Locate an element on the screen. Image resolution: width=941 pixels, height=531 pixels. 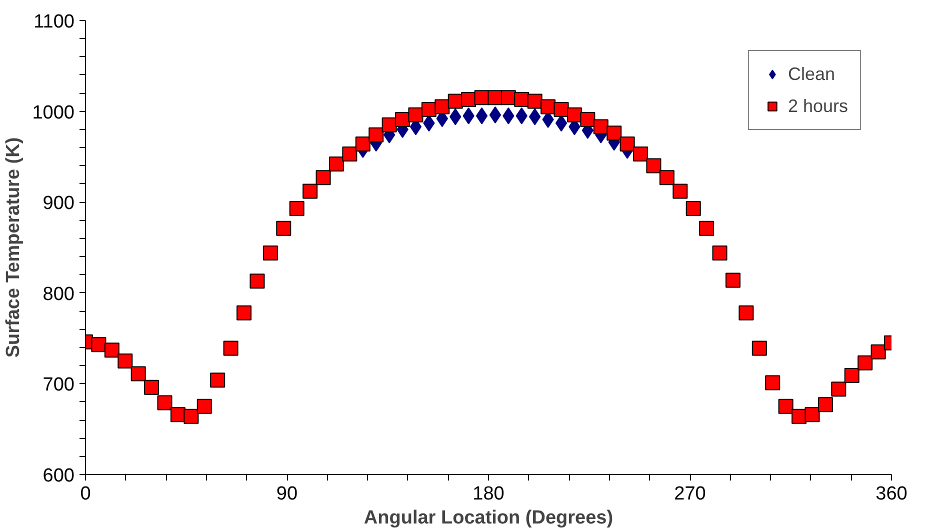
x-tick-label: 360 is located at coordinates (892, 494).